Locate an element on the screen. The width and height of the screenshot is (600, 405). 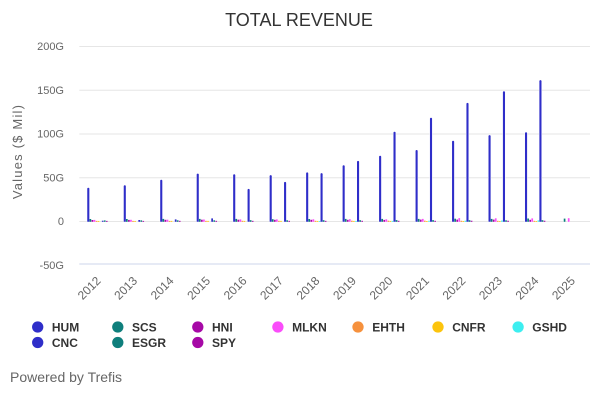
svg-text: CNFR is located at coordinates (469, 327).